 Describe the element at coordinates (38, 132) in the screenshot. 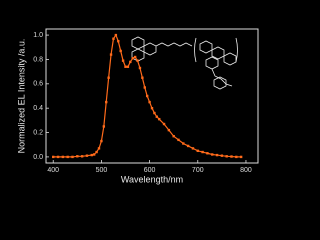

I see `y-tick-label: 0.2` at that location.